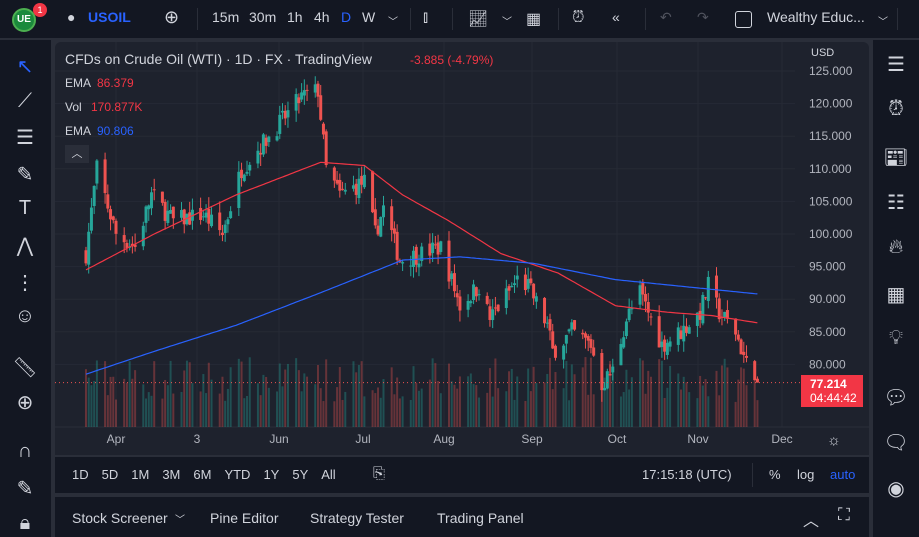  Describe the element at coordinates (77, 154) in the screenshot. I see `collapse-legend-button: ︿` at that location.